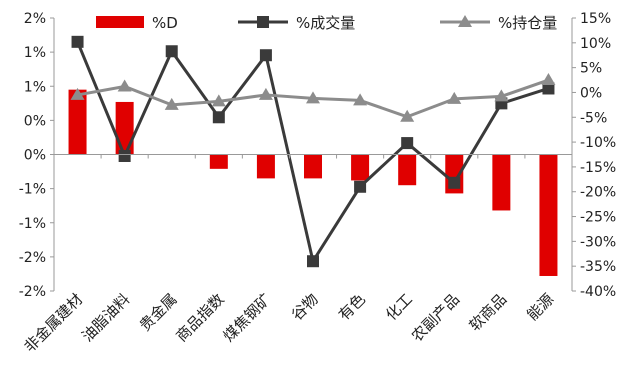 This screenshot has height=383, width=628. What do you see at coordinates (399, 307) in the screenshot?
I see `x-tick-label: 化工` at bounding box center [399, 307].